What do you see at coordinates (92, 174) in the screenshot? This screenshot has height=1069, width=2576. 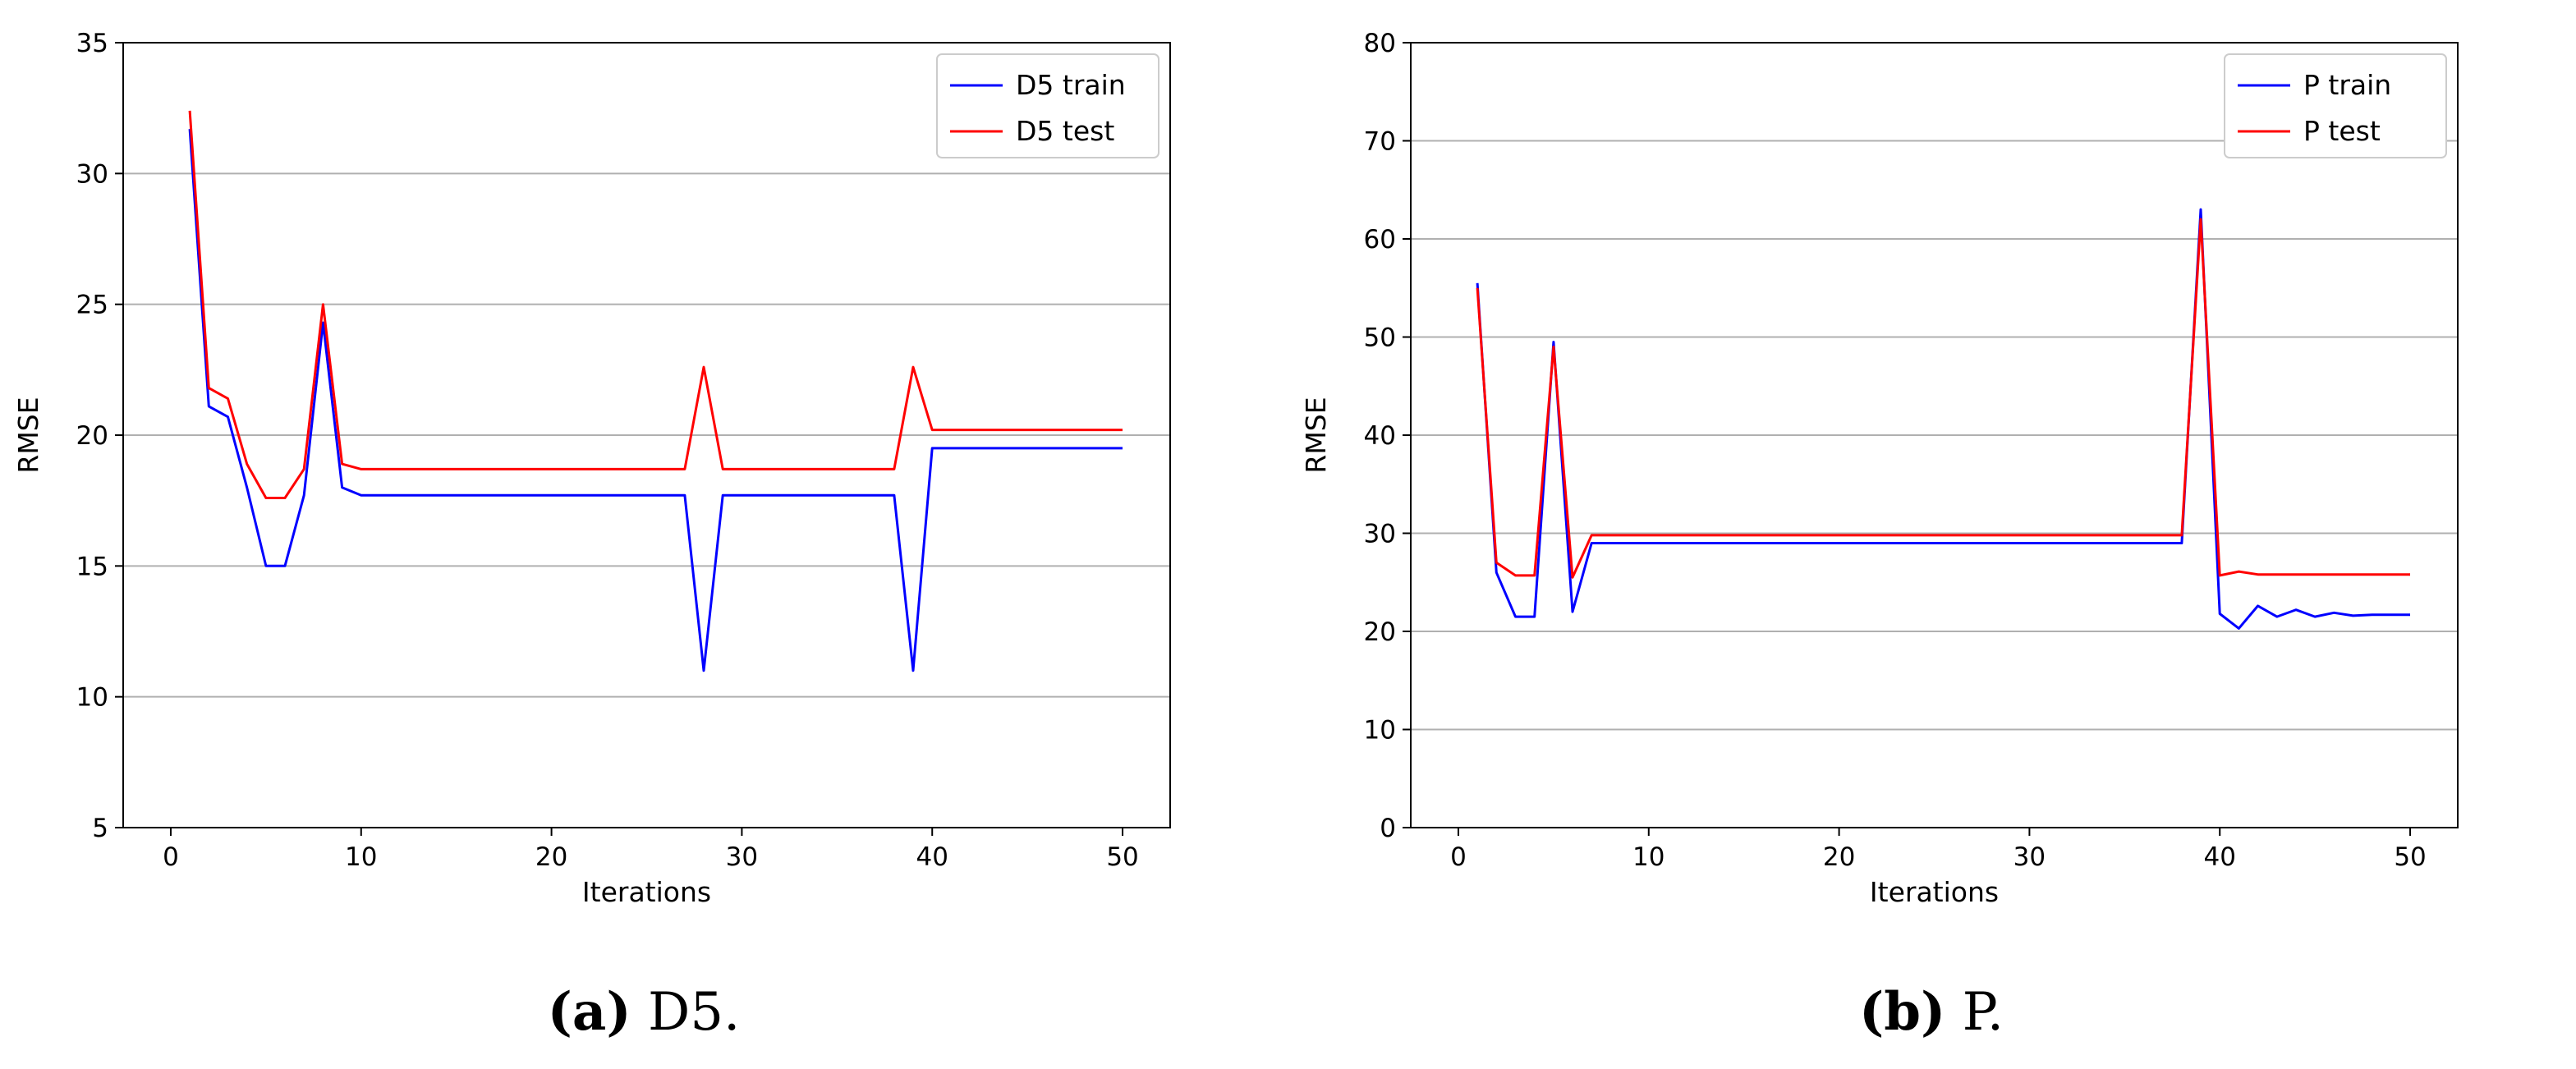 I see `c0-y-tick-label: 30` at bounding box center [92, 174].